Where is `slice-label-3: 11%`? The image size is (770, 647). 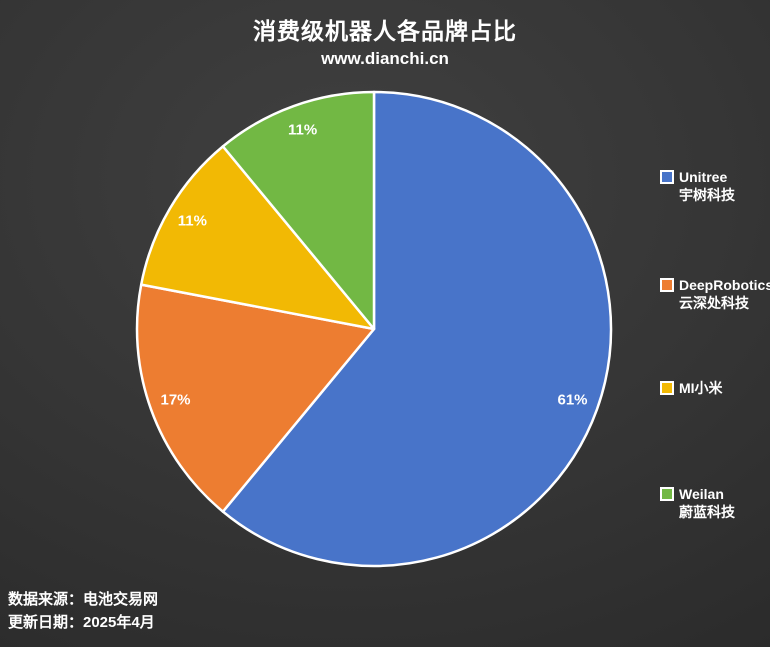
slice-label-3: 11% is located at coordinates (302, 129).